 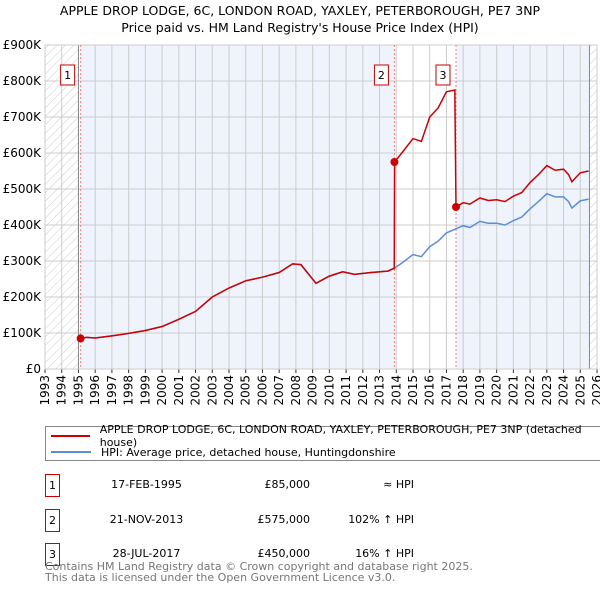 What do you see at coordinates (296, 390) in the screenshot?
I see `x-tick-label: 2008` at bounding box center [296, 390].